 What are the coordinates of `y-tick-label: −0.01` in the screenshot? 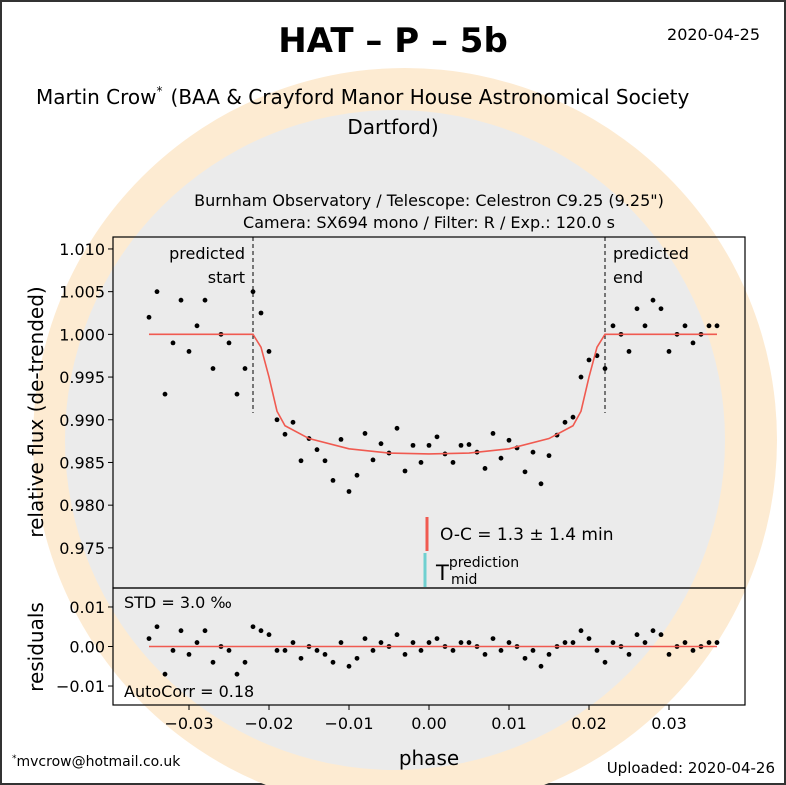 It's located at (80, 686).